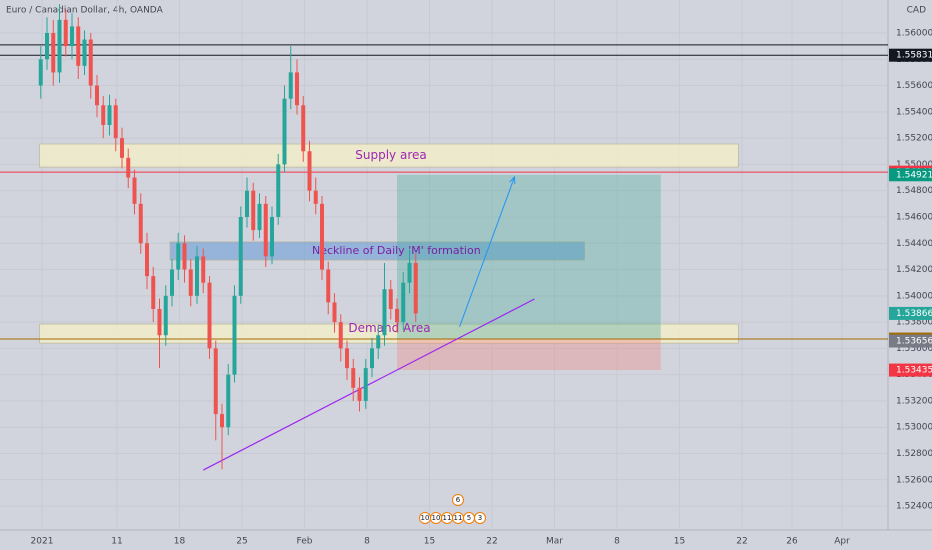  I want to click on arrow-head, so click(512, 180).